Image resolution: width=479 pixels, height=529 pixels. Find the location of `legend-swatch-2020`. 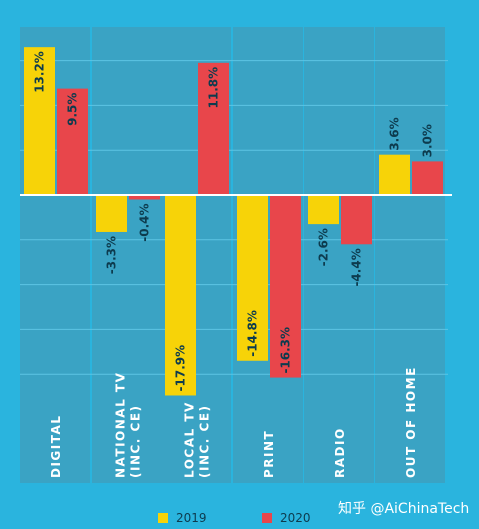

legend-swatch-2020 is located at coordinates (267, 518).